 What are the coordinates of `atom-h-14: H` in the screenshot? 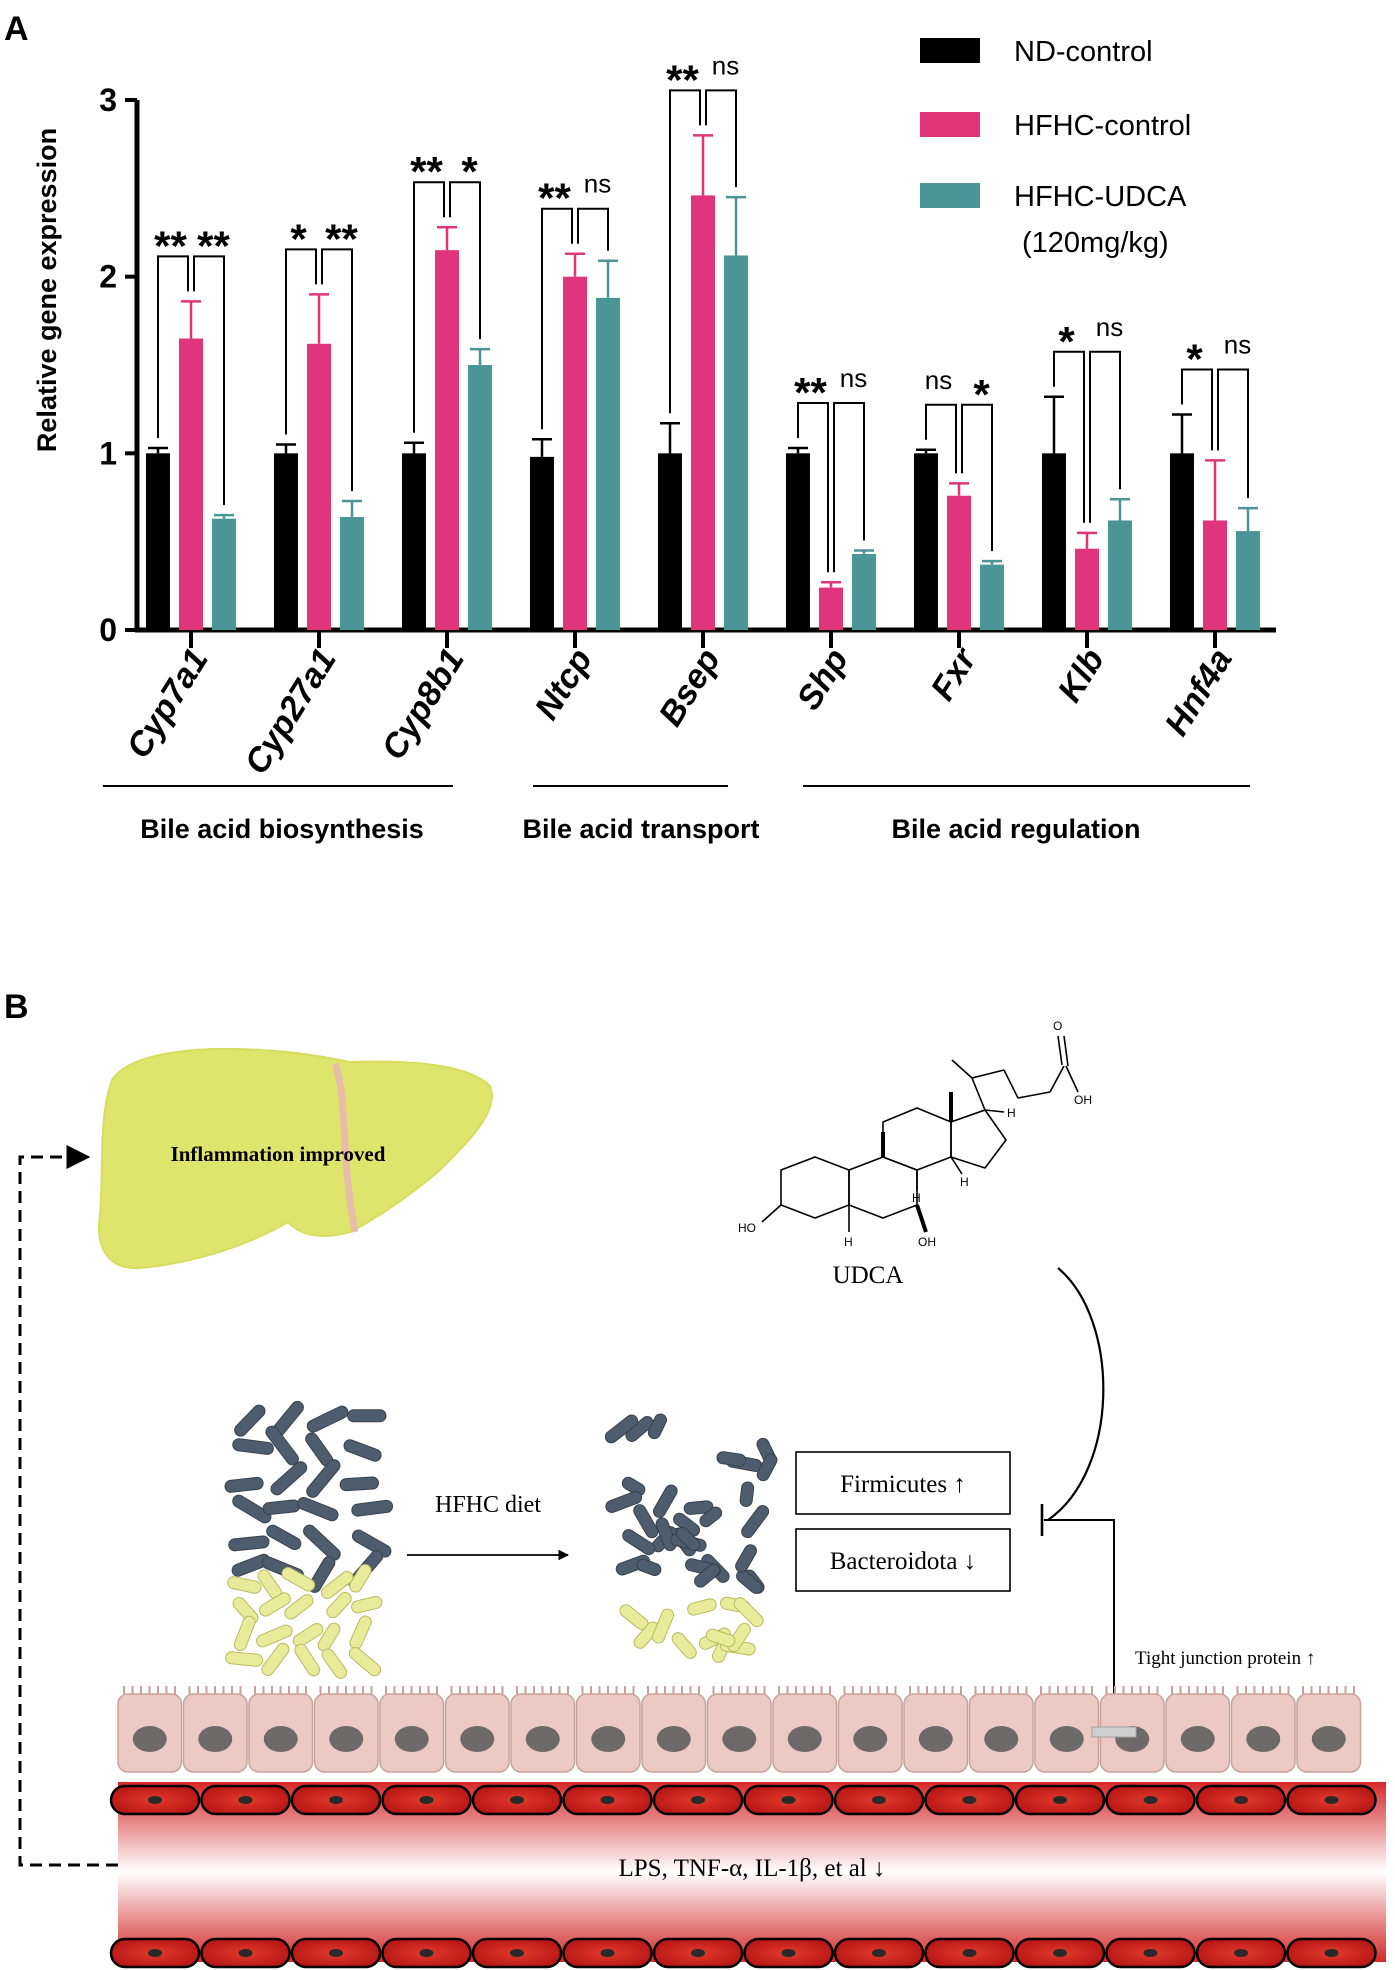 It's located at (964, 1182).